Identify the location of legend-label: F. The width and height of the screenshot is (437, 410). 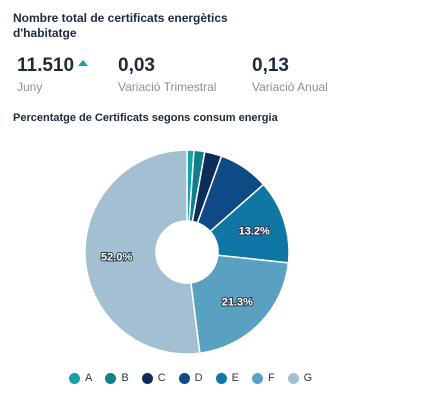
(271, 378).